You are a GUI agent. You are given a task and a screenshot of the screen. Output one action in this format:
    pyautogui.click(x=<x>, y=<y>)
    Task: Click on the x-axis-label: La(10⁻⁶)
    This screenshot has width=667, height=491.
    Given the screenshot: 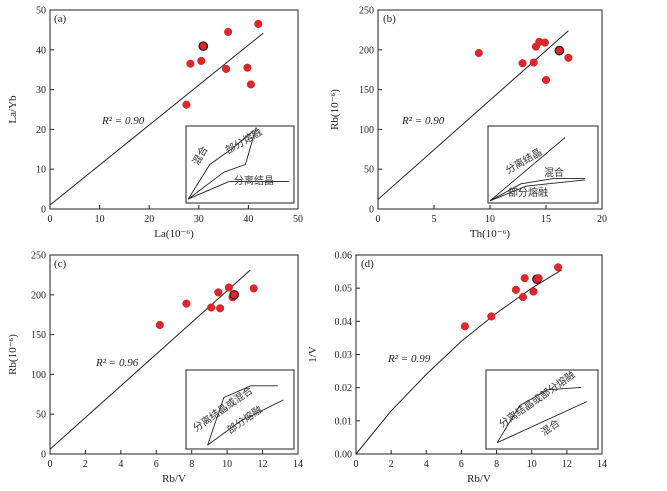 What is the action you would take?
    pyautogui.click(x=174, y=234)
    